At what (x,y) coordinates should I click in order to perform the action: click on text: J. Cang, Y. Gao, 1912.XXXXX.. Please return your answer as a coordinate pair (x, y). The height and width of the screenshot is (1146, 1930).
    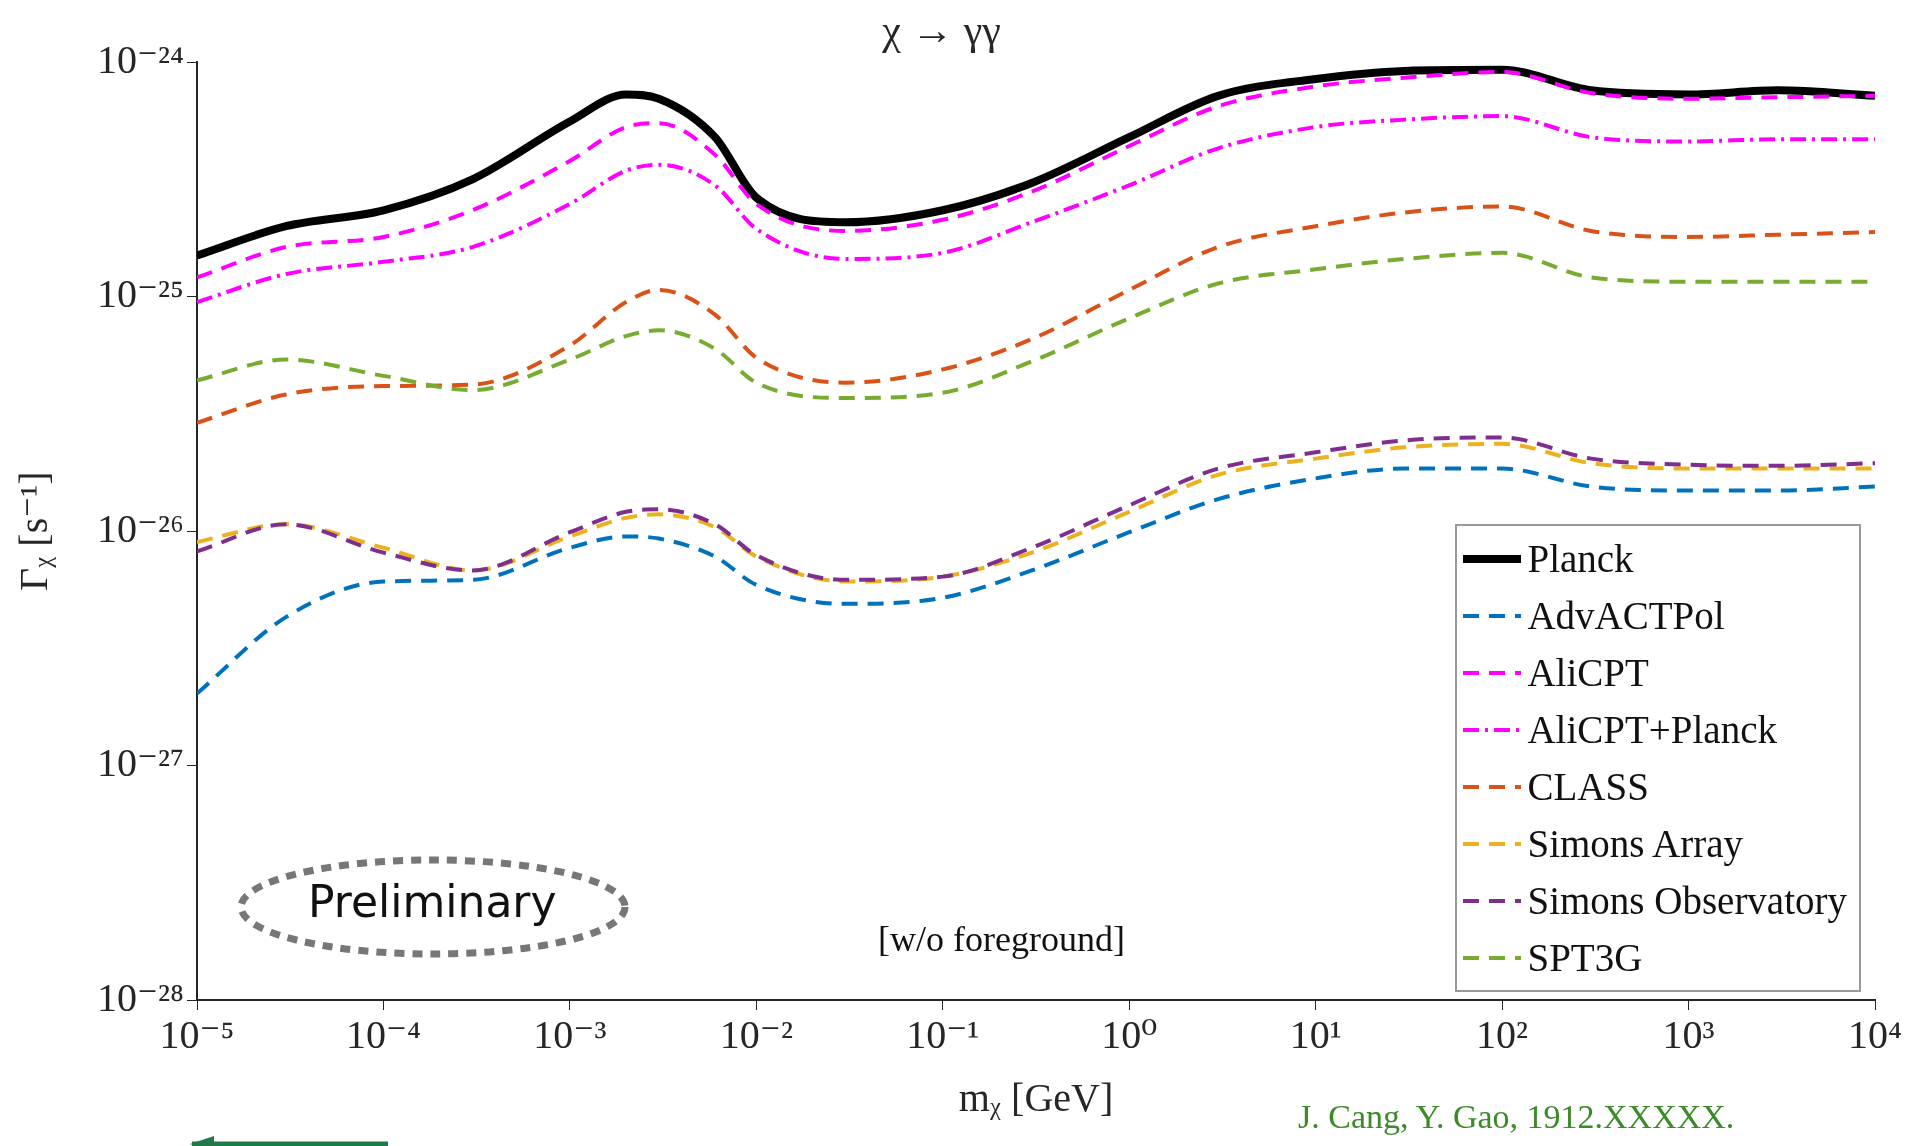
    Looking at the image, I should click on (1516, 1117).